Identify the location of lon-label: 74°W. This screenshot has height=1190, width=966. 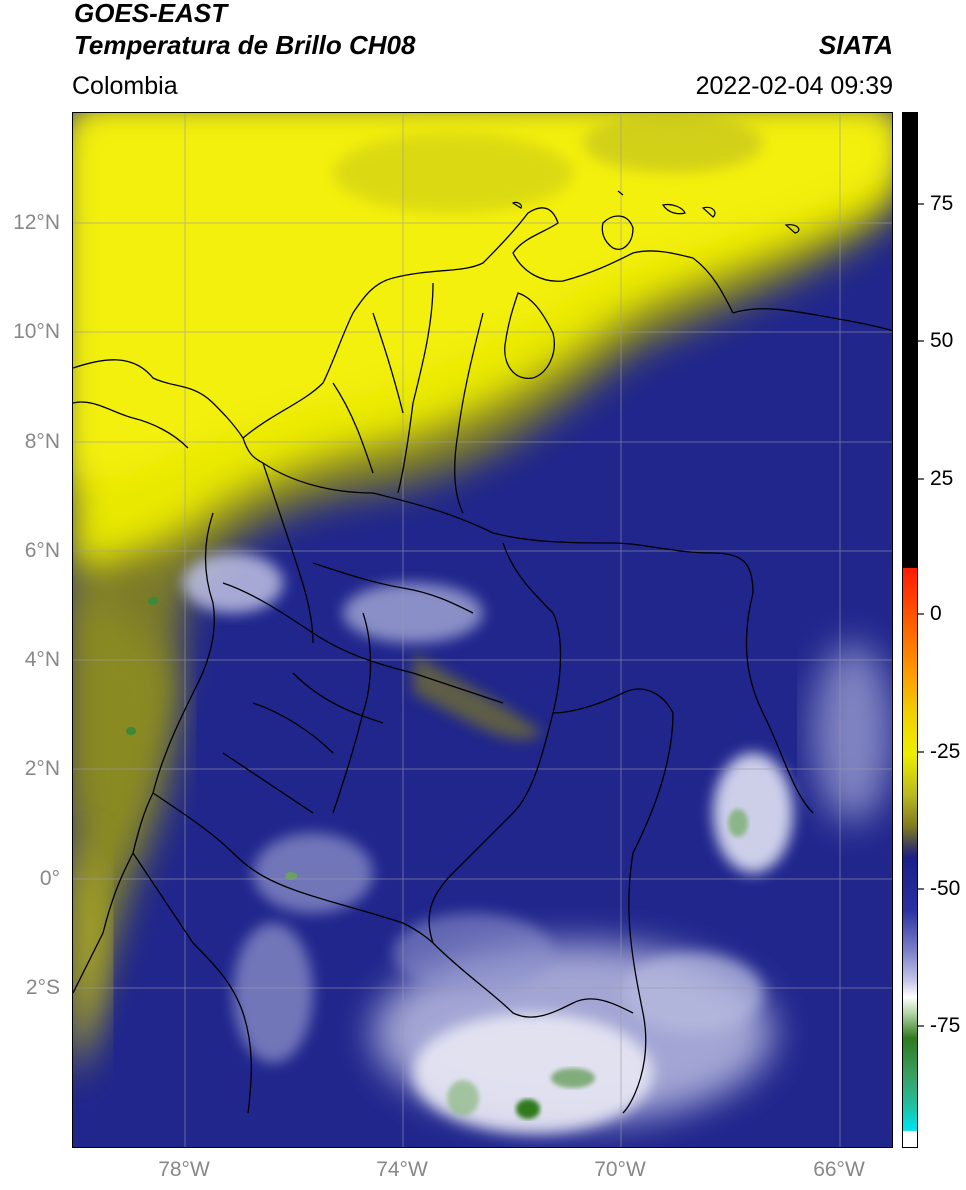
(402, 1169).